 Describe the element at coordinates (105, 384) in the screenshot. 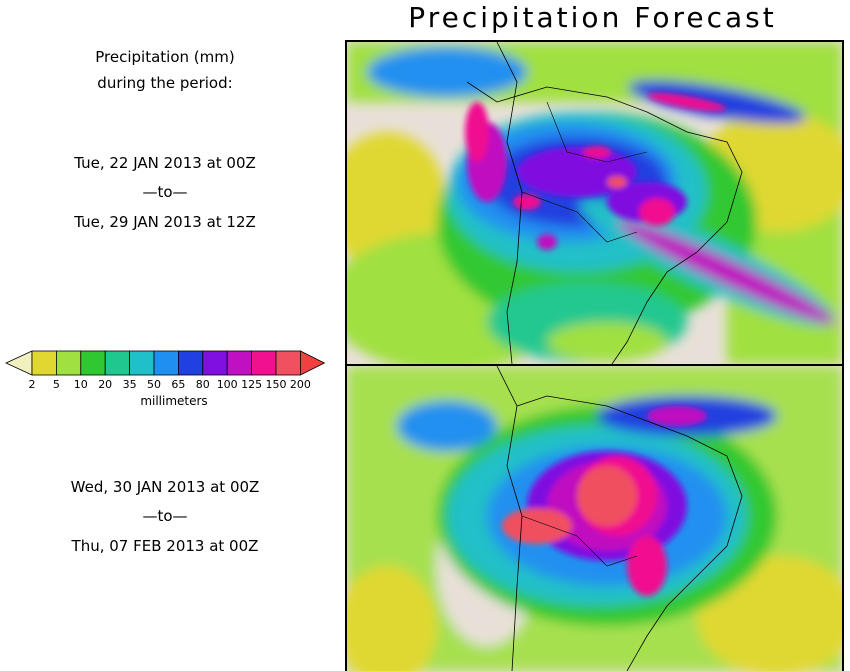

I see `colorbar-tick-label: 20` at that location.